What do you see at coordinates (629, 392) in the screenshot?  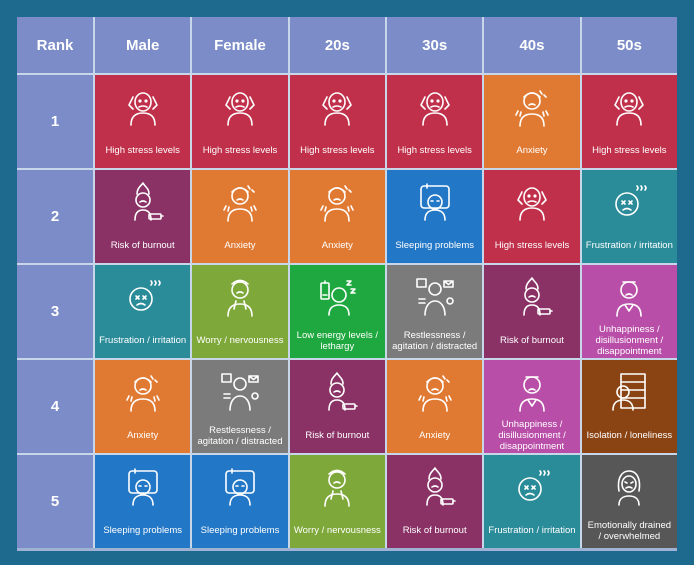 I see `isolation-icon` at bounding box center [629, 392].